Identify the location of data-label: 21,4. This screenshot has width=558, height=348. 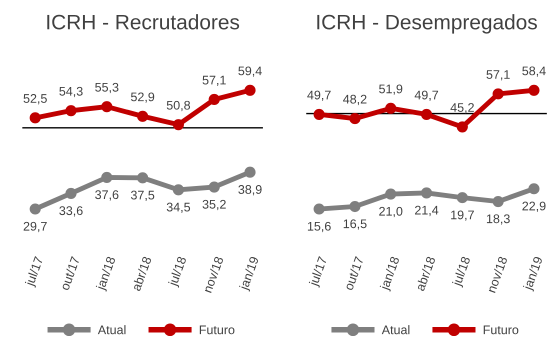
(426, 211).